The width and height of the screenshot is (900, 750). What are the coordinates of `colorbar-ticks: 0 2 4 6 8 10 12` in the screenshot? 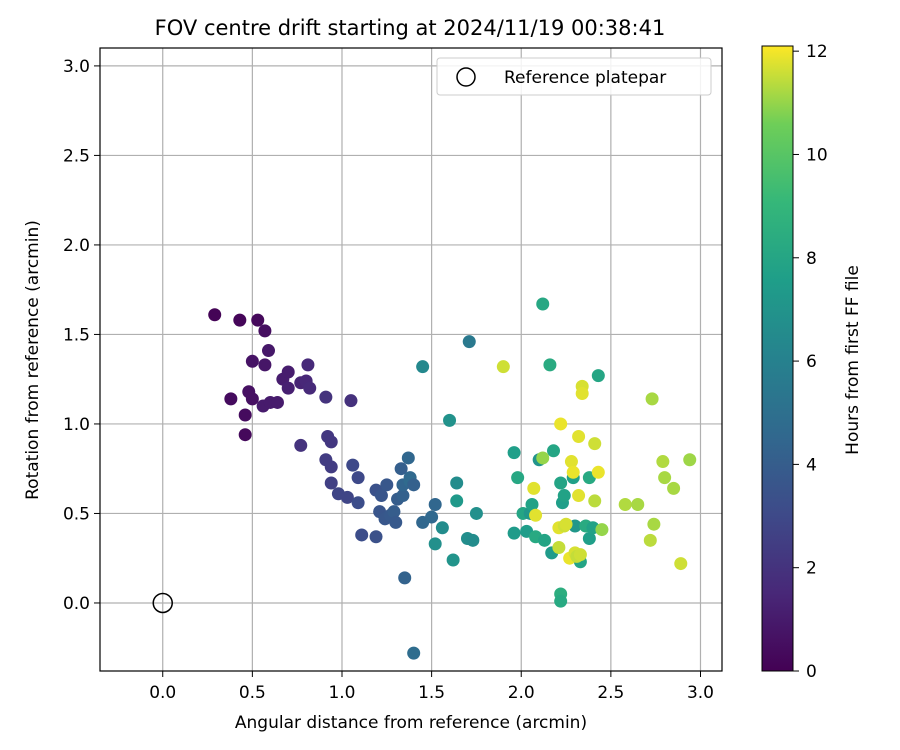 It's located at (810, 362).